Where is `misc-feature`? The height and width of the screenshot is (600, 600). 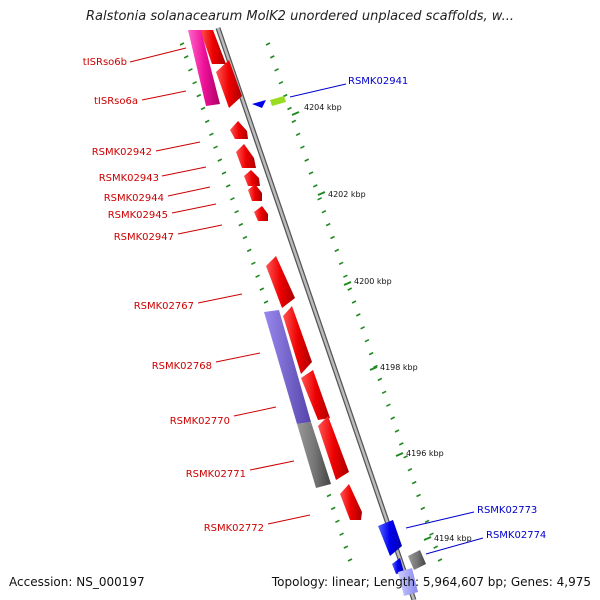 misc-feature is located at coordinates (287, 367).